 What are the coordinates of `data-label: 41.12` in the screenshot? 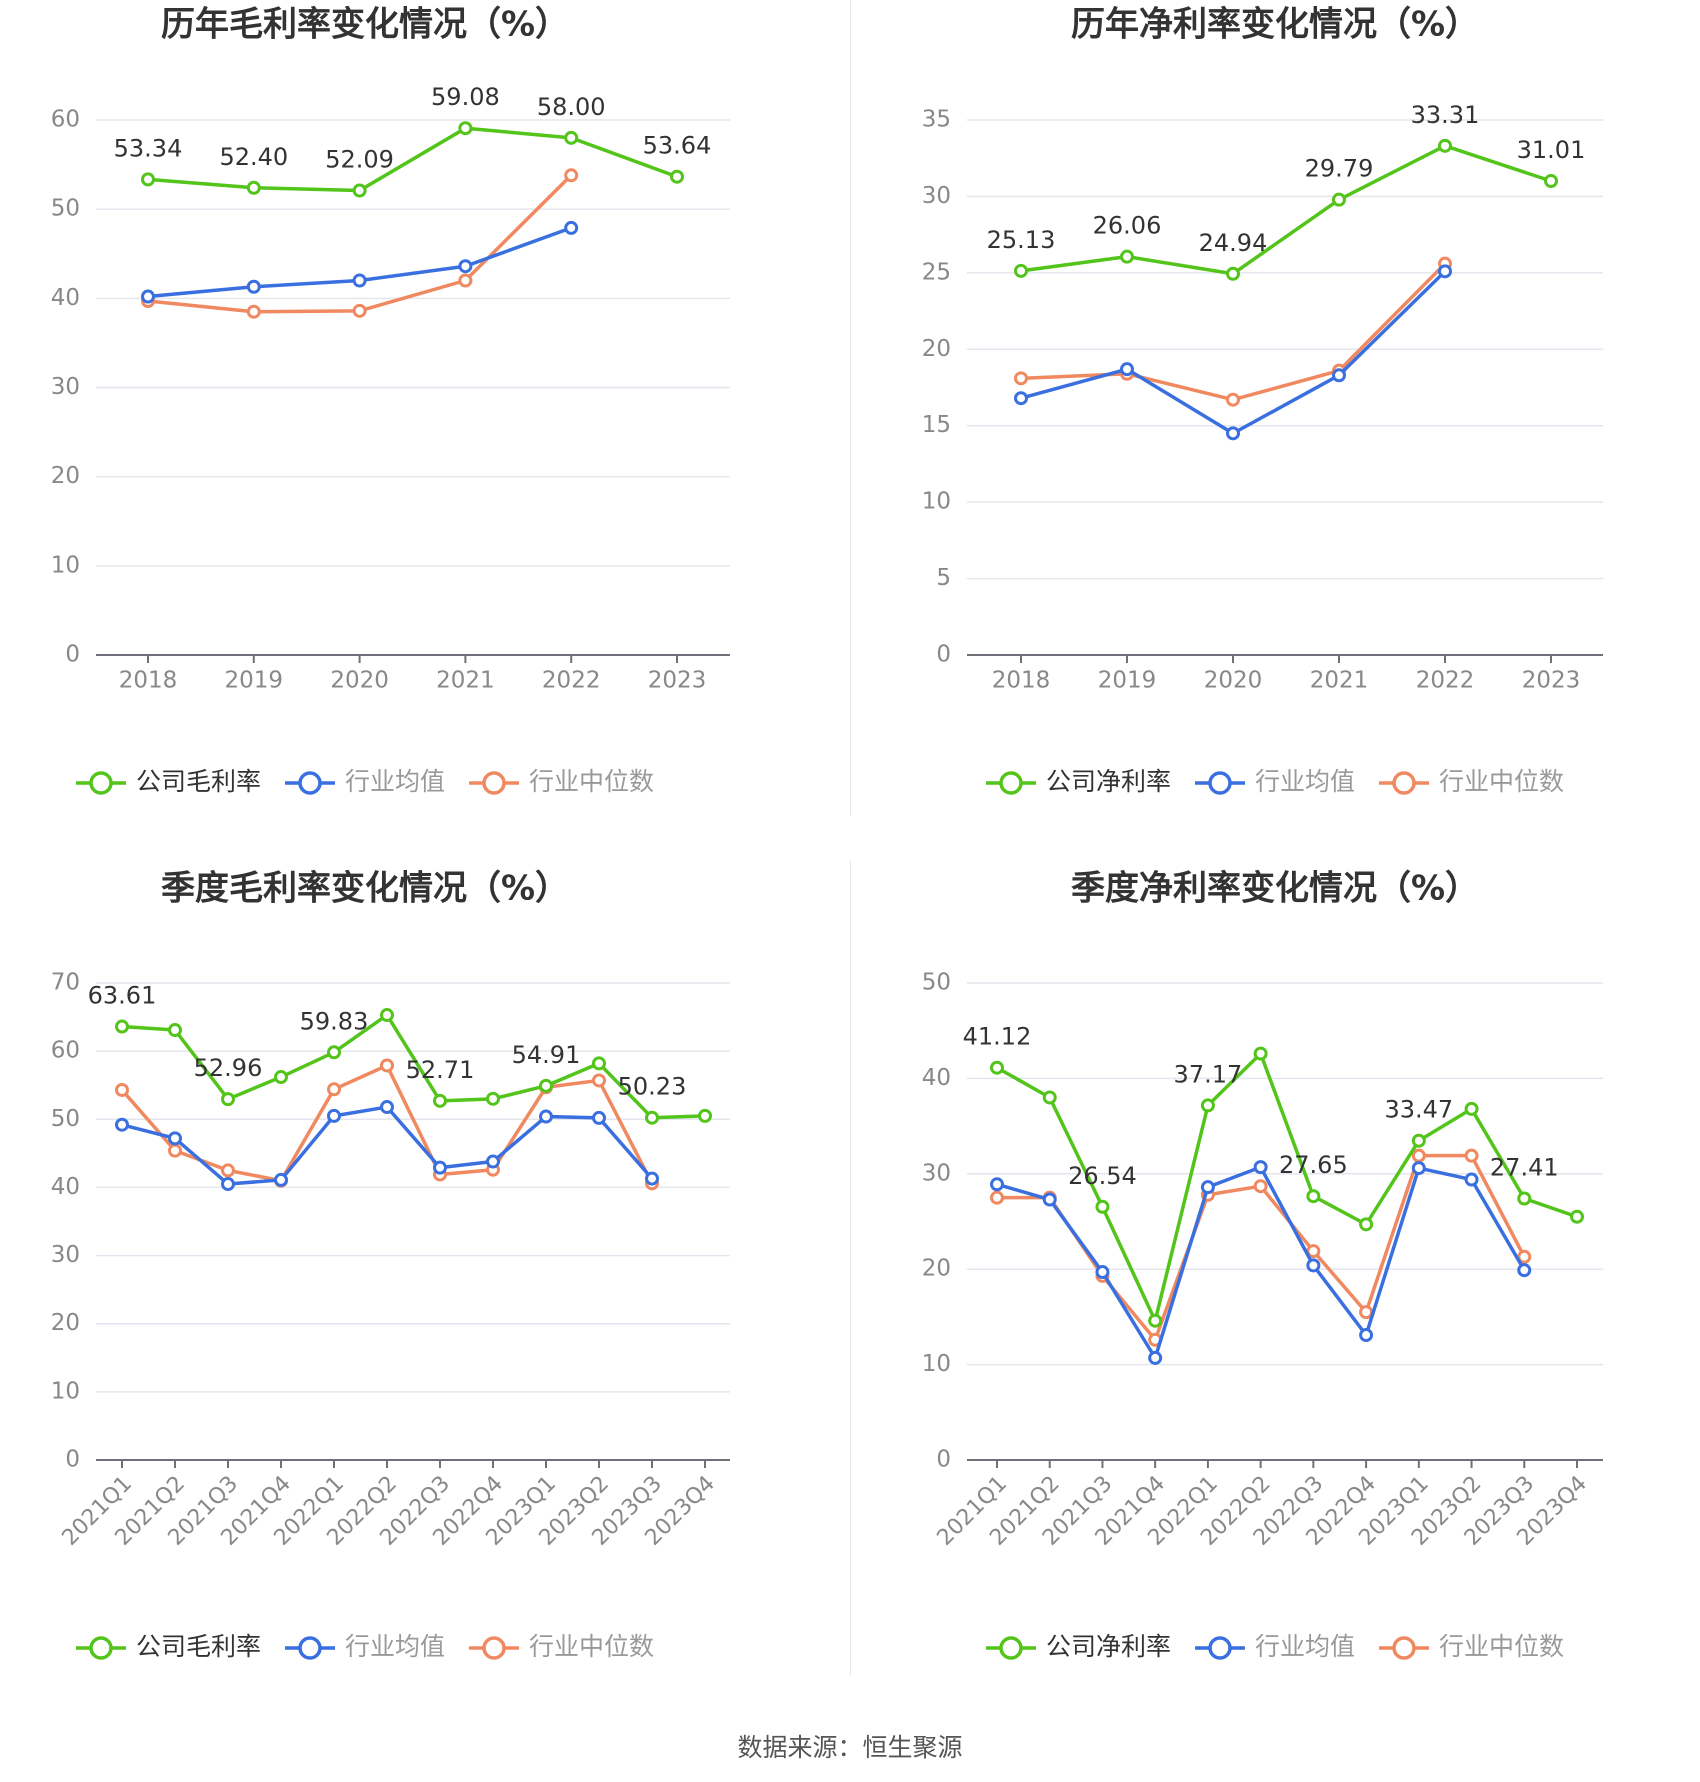 It's located at (997, 1037).